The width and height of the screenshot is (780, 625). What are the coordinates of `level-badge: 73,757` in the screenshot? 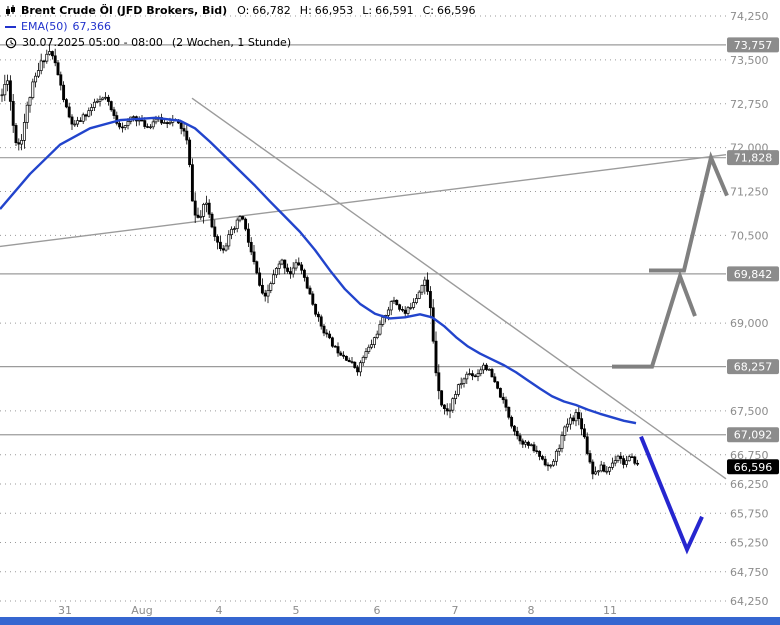 It's located at (753, 45).